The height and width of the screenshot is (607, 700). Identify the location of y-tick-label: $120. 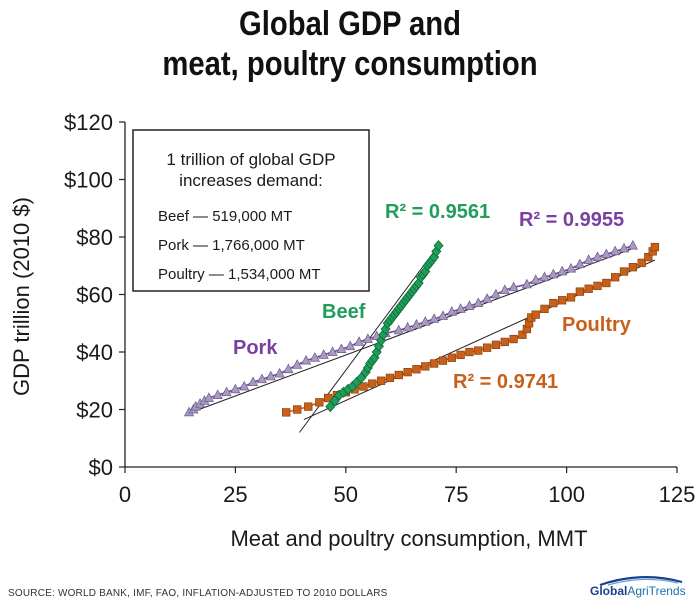
(88, 122).